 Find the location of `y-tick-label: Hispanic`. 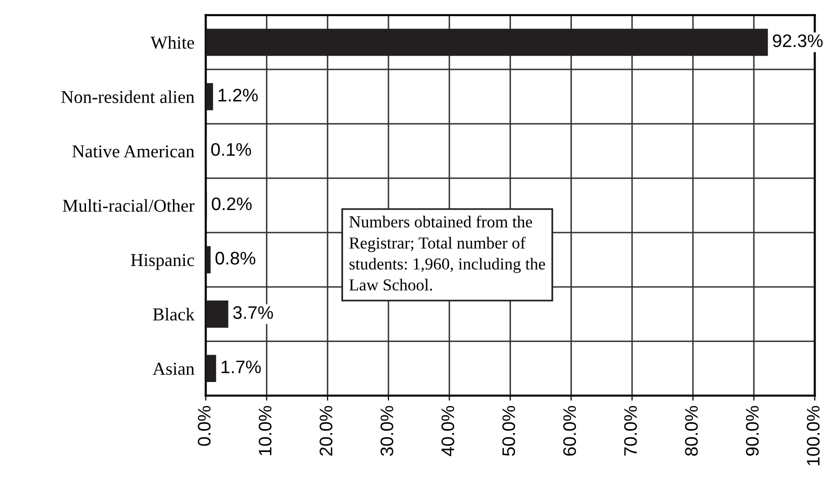

y-tick-label: Hispanic is located at coordinates (162, 262).